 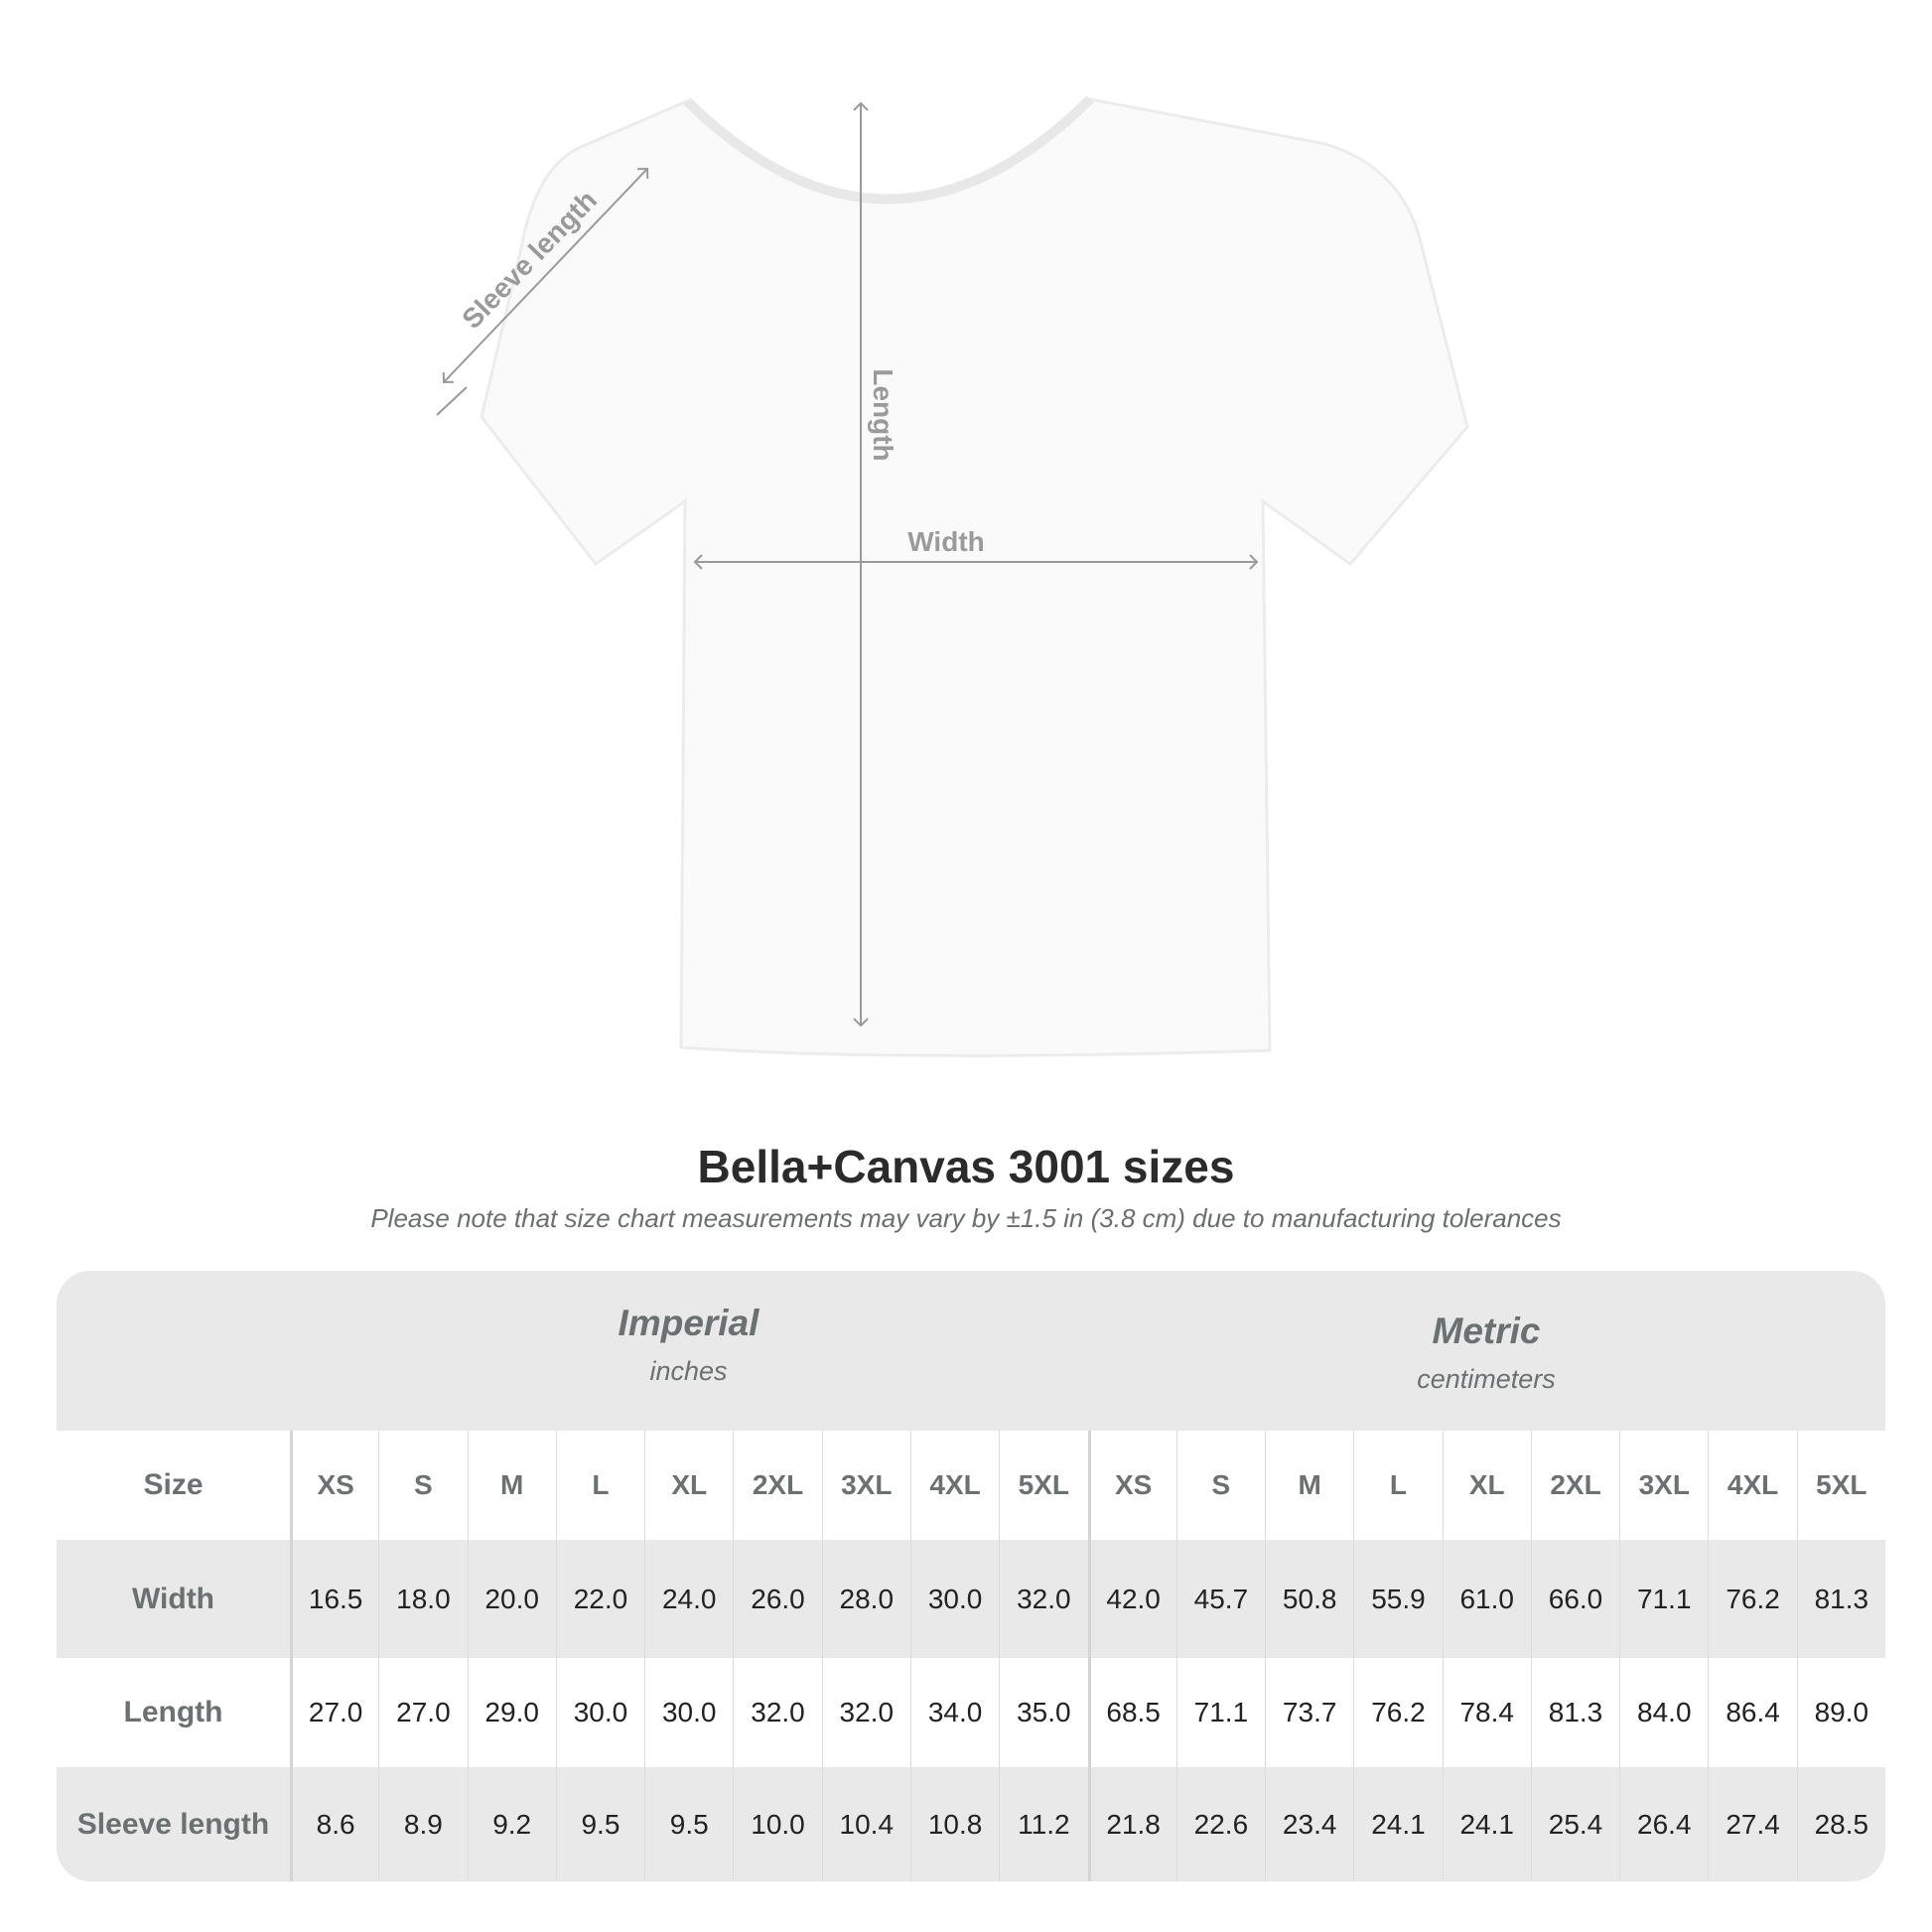 I want to click on metric-value-cell: 22.6, so click(x=1220, y=1824).